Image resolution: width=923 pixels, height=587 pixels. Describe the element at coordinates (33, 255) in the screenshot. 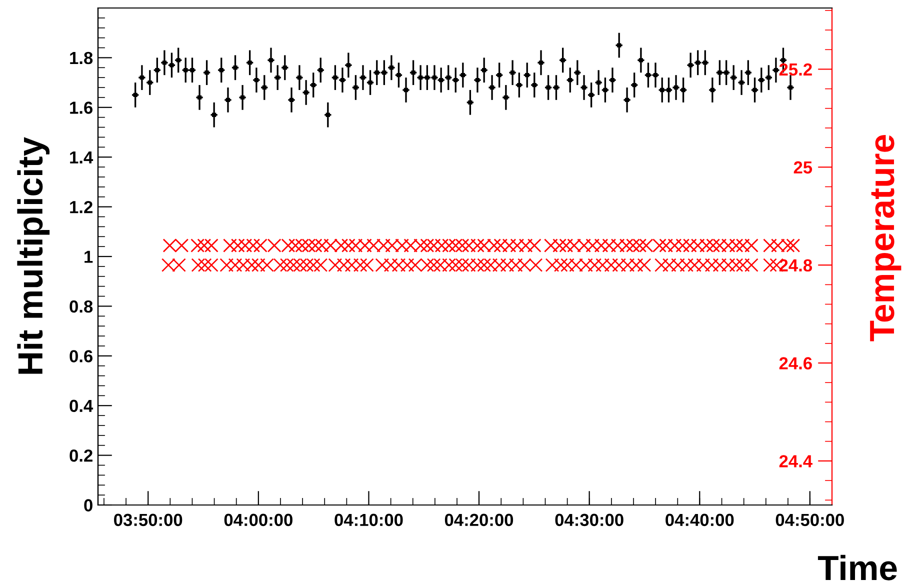

I see `y-axis-title: Hit multiplicity` at that location.